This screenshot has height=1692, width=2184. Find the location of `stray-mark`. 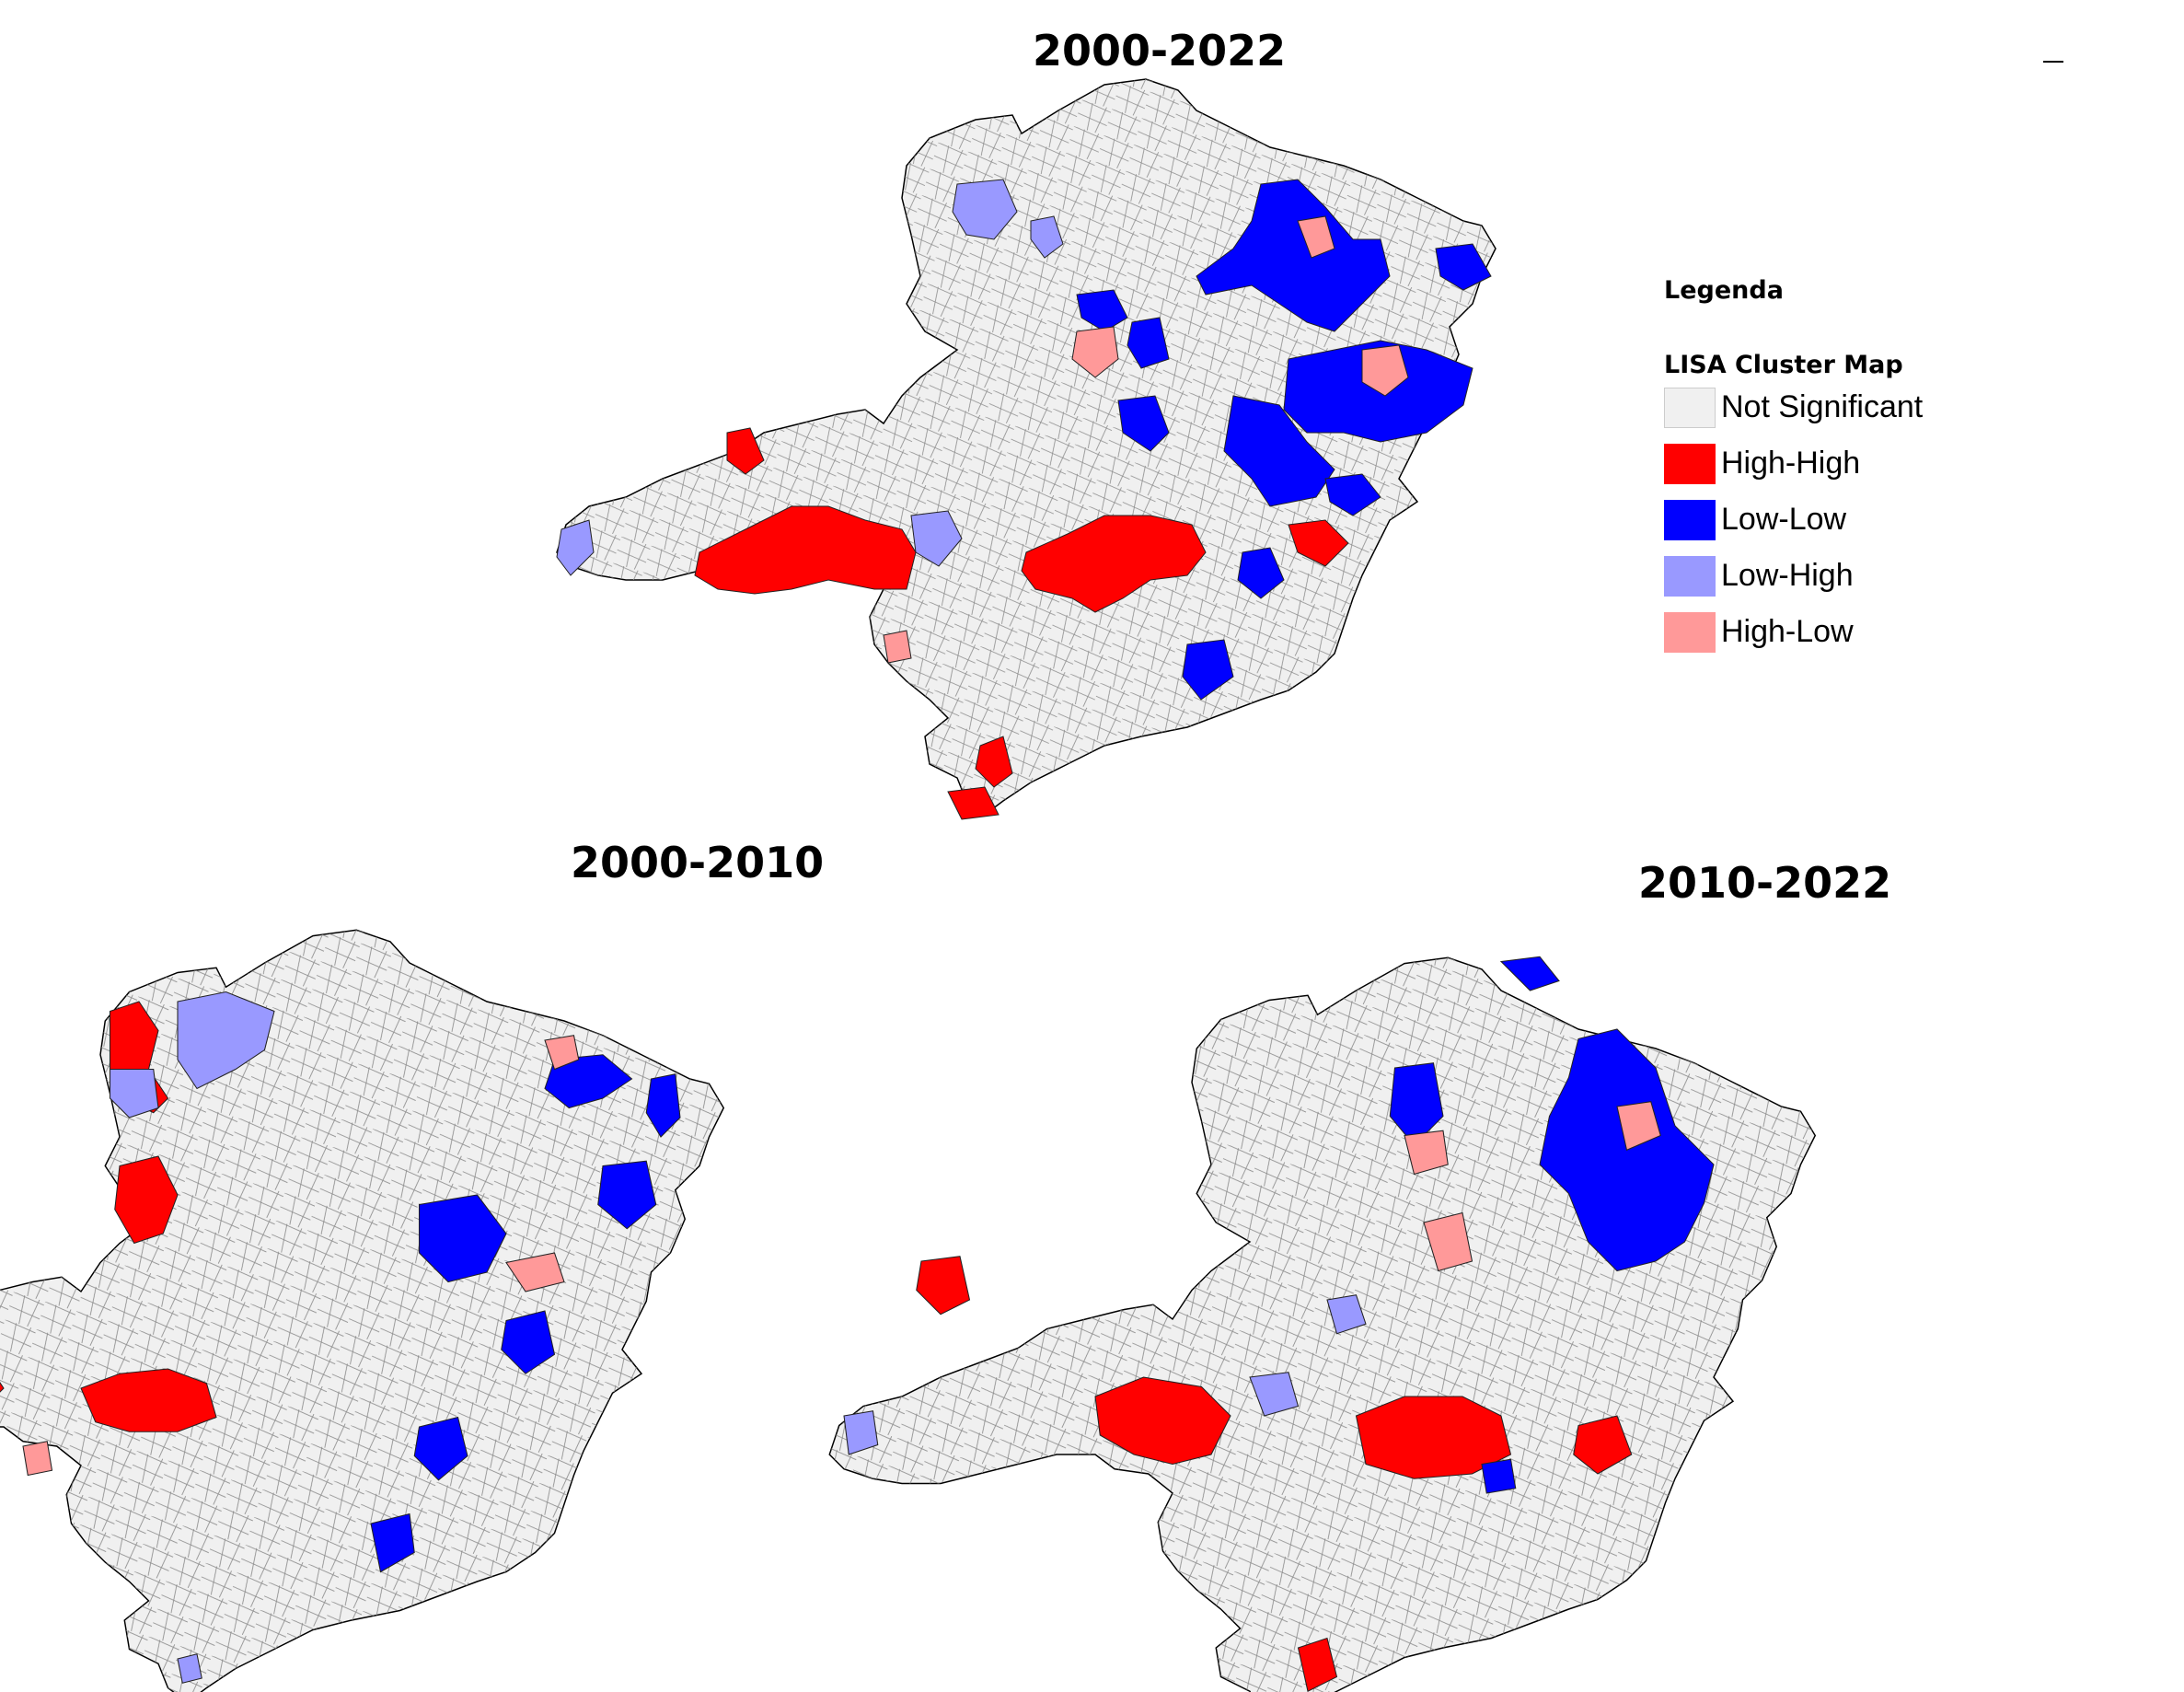

stray-mark is located at coordinates (2053, 62).